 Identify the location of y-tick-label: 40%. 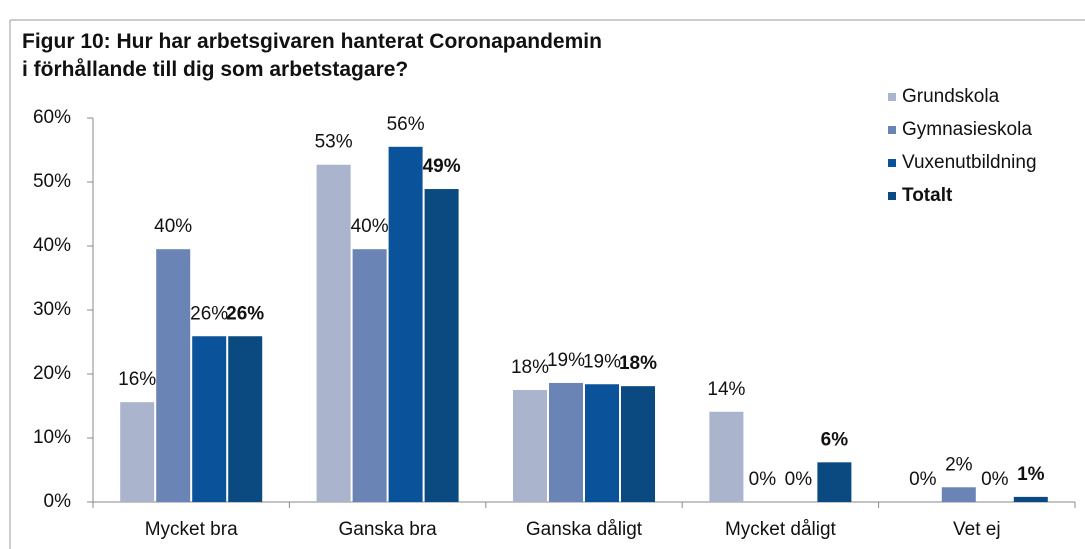
(52, 245).